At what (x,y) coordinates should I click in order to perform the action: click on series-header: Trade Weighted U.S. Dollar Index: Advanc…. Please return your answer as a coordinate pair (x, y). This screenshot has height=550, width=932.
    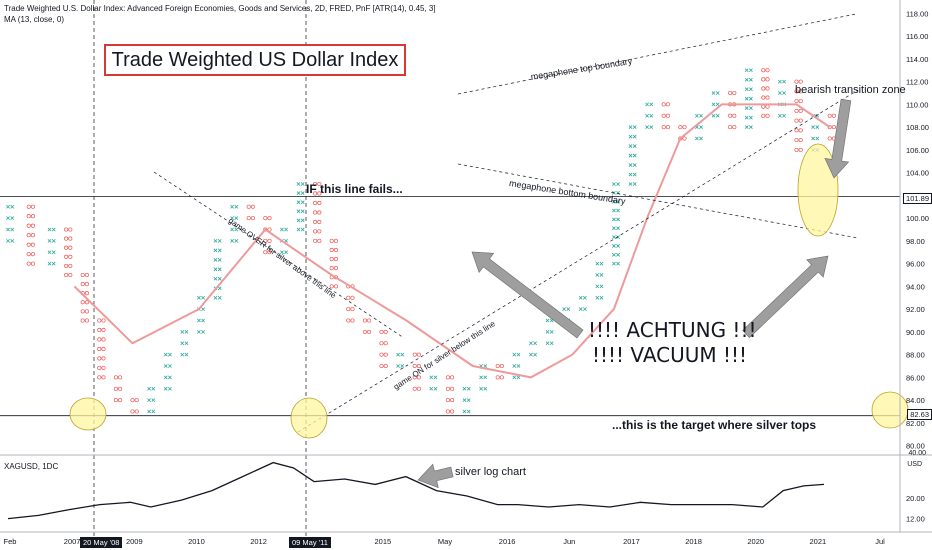
    Looking at the image, I should click on (220, 8).